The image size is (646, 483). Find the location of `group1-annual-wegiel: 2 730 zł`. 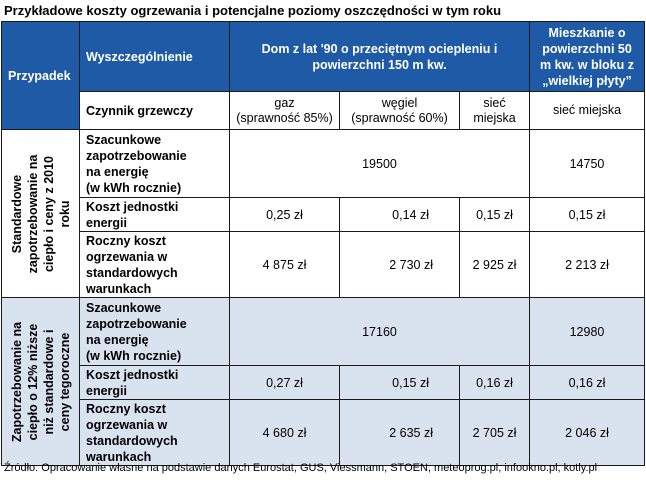

group1-annual-wegiel: 2 730 zł is located at coordinates (399, 264).